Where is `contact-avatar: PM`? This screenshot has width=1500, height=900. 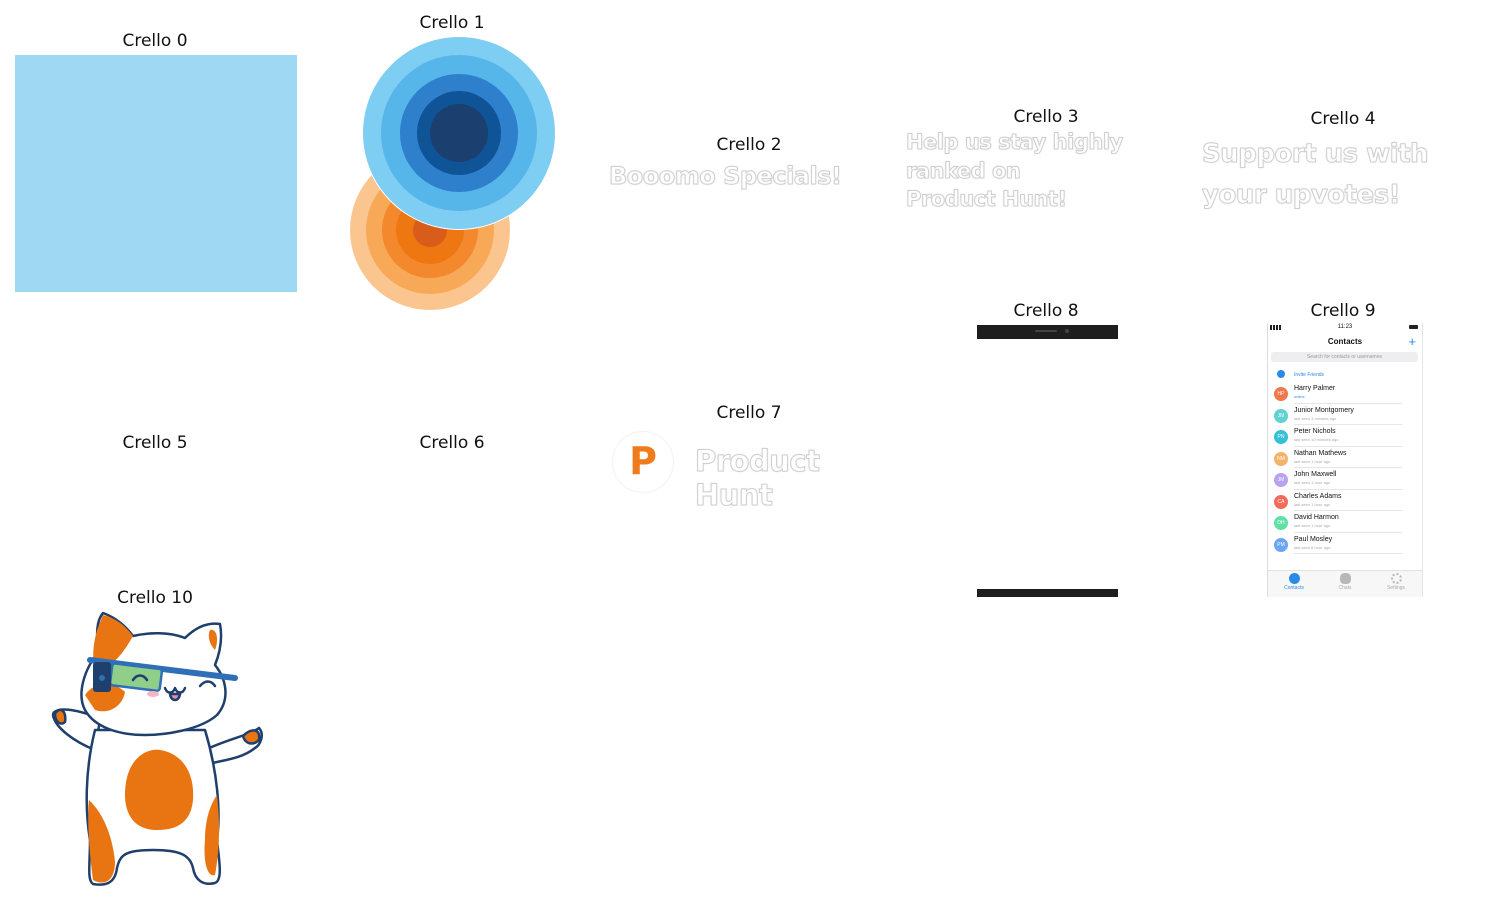 contact-avatar: PM is located at coordinates (1281, 544).